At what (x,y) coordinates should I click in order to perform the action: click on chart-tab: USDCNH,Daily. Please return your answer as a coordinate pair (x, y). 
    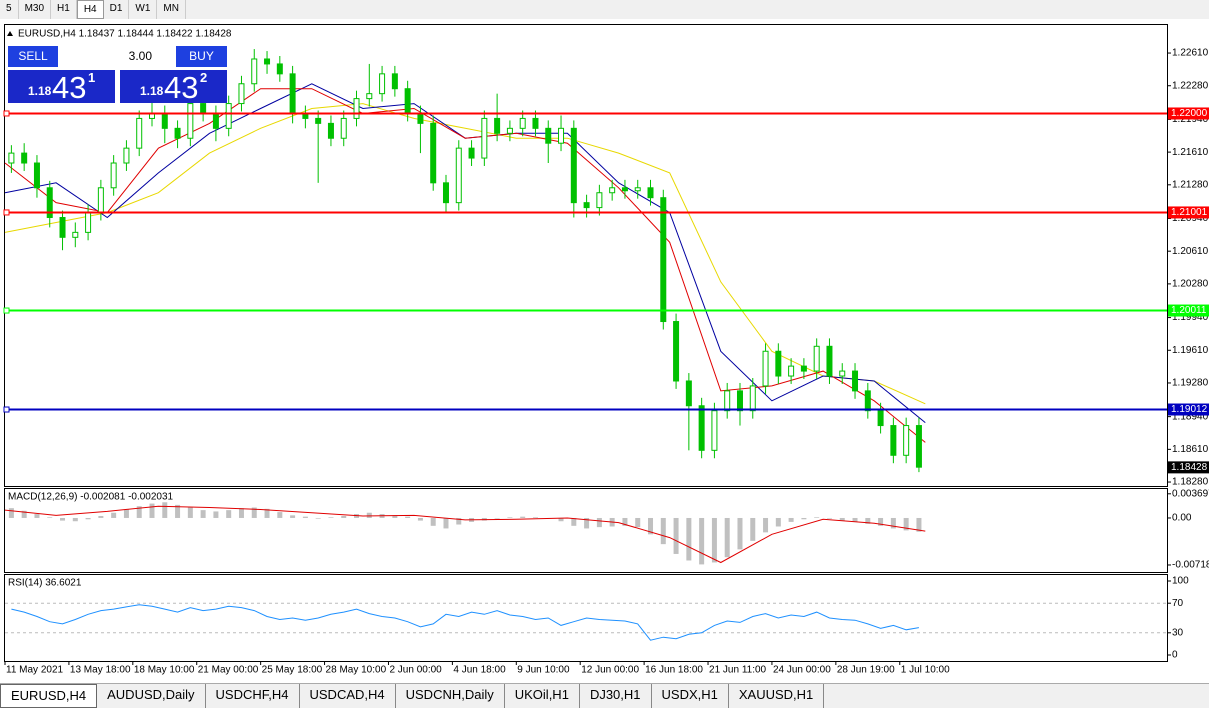
    Looking at the image, I should click on (450, 696).